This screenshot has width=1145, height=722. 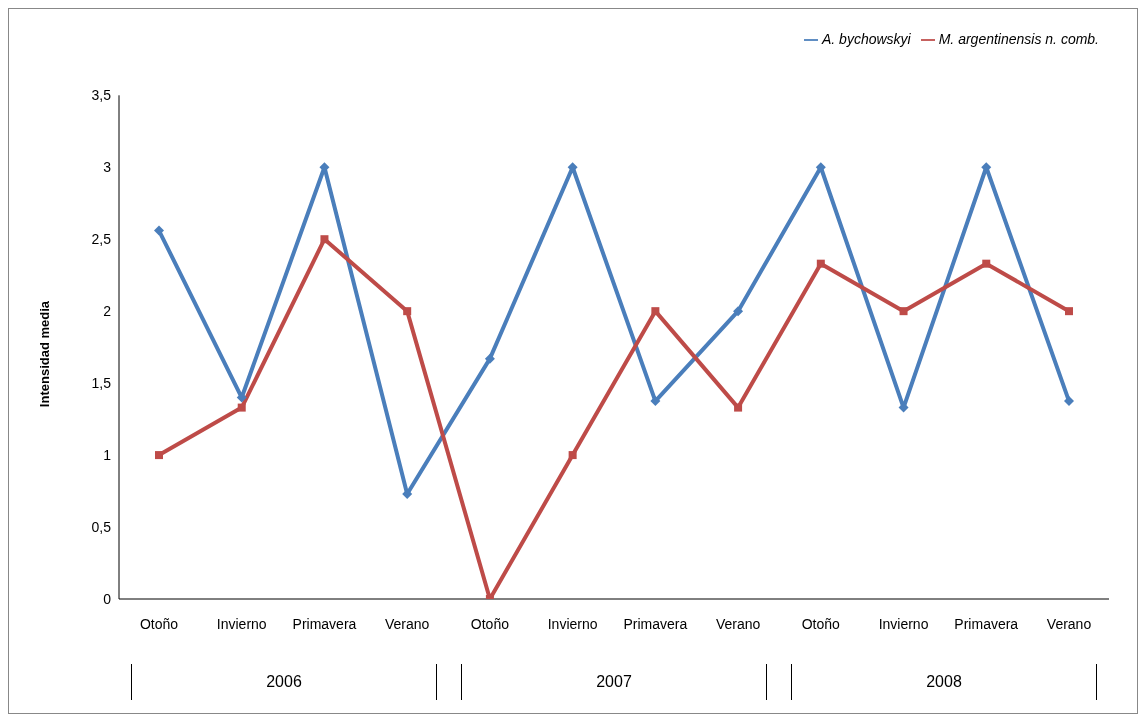 I want to click on y-tick-label: 1, so click(x=107, y=455).